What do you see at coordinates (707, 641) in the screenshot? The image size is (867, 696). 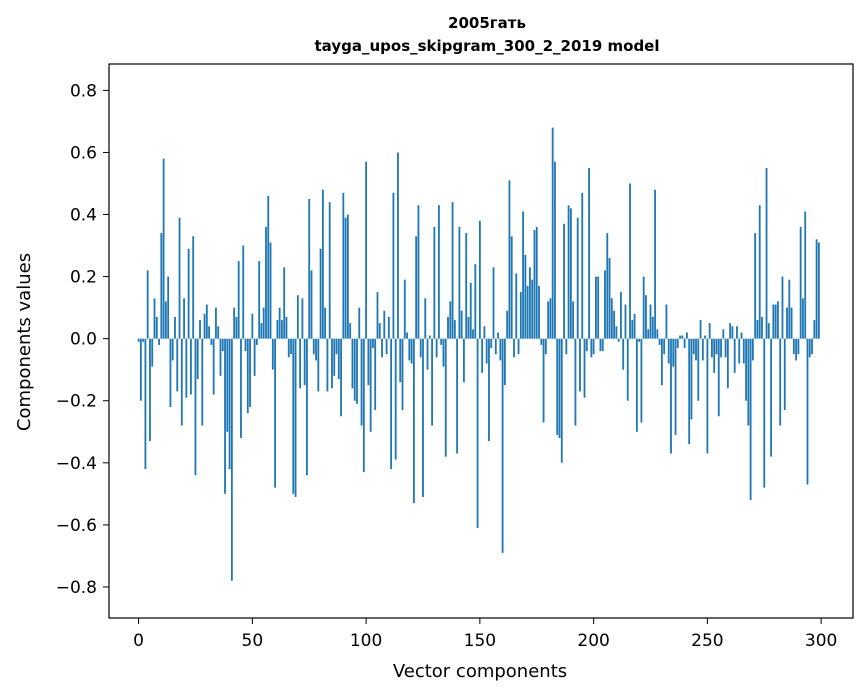 I see `x-tick-label: 250` at bounding box center [707, 641].